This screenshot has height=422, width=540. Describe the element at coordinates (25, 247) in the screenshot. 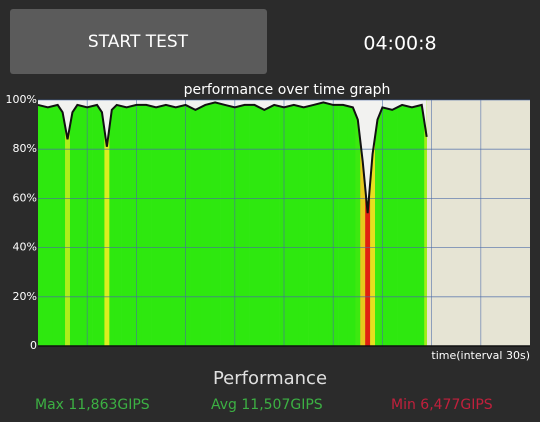

I see `y-tick-label: 40%` at that location.